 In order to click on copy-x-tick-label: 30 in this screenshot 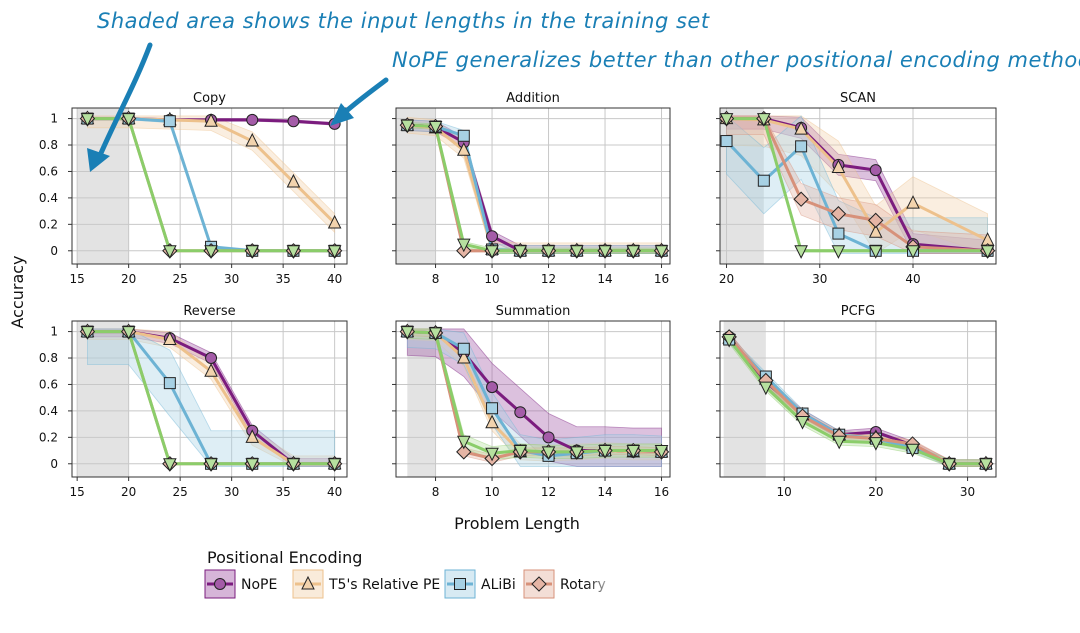, I will do `click(231, 279)`.